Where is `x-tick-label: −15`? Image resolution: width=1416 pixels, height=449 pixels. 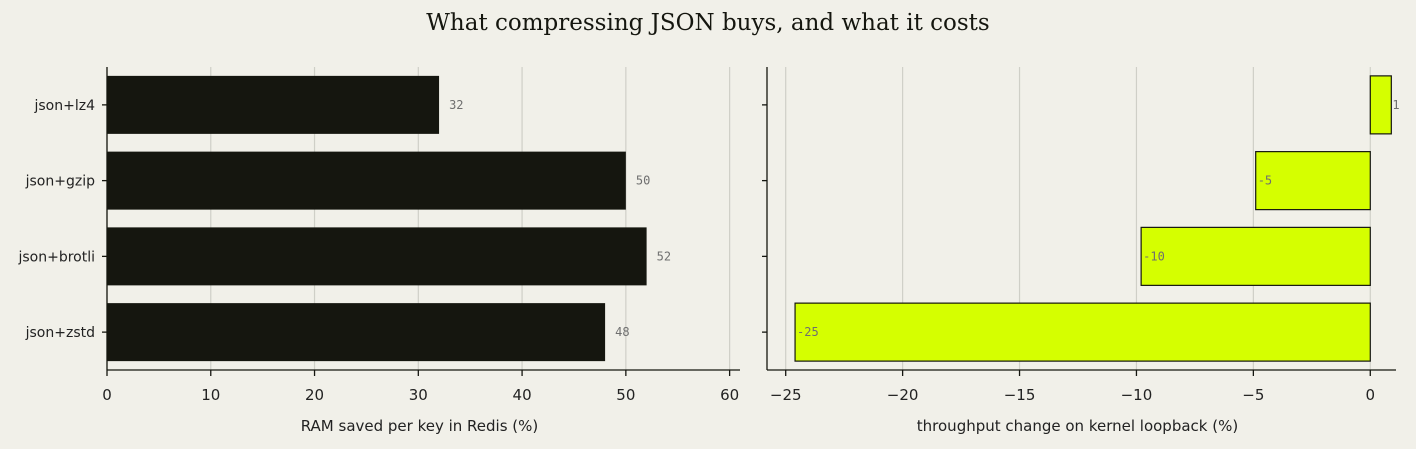
x-tick-label: −15 is located at coordinates (1020, 395).